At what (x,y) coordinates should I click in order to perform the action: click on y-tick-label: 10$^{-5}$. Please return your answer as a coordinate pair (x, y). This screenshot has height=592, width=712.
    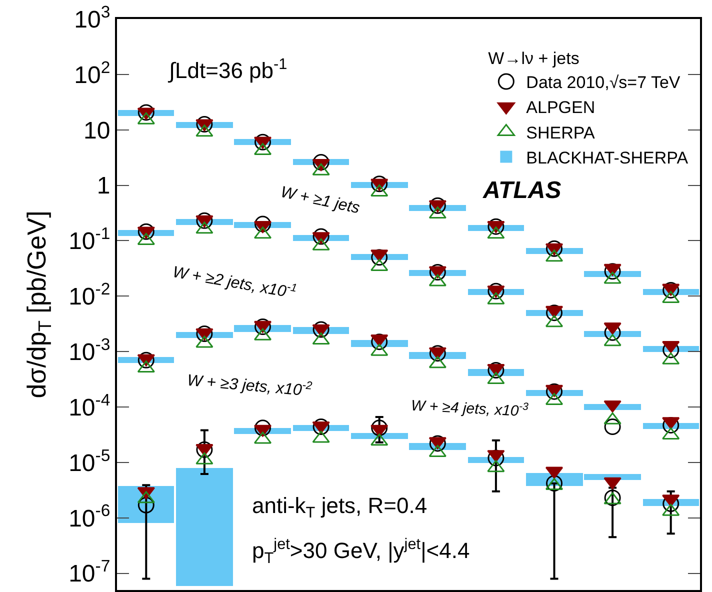
    Looking at the image, I should click on (89, 461).